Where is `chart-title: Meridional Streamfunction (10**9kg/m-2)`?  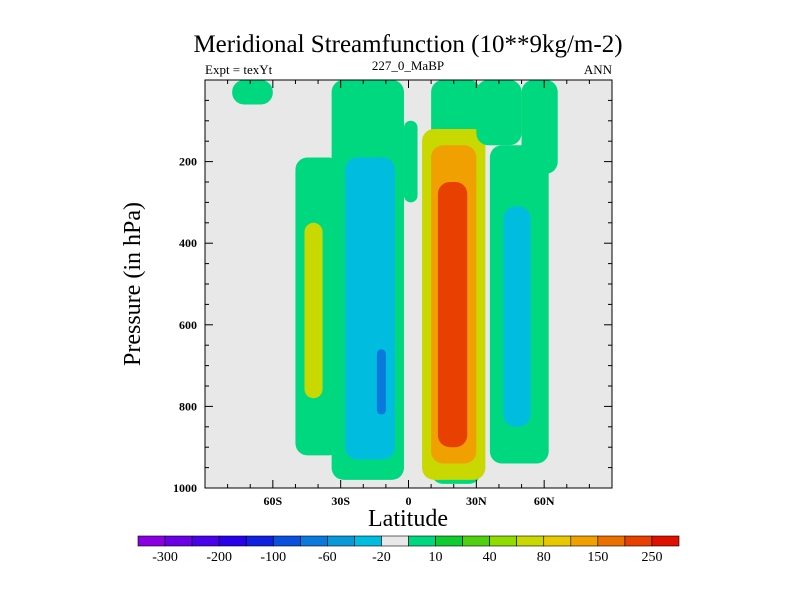 chart-title: Meridional Streamfunction (10**9kg/m-2) is located at coordinates (407, 44).